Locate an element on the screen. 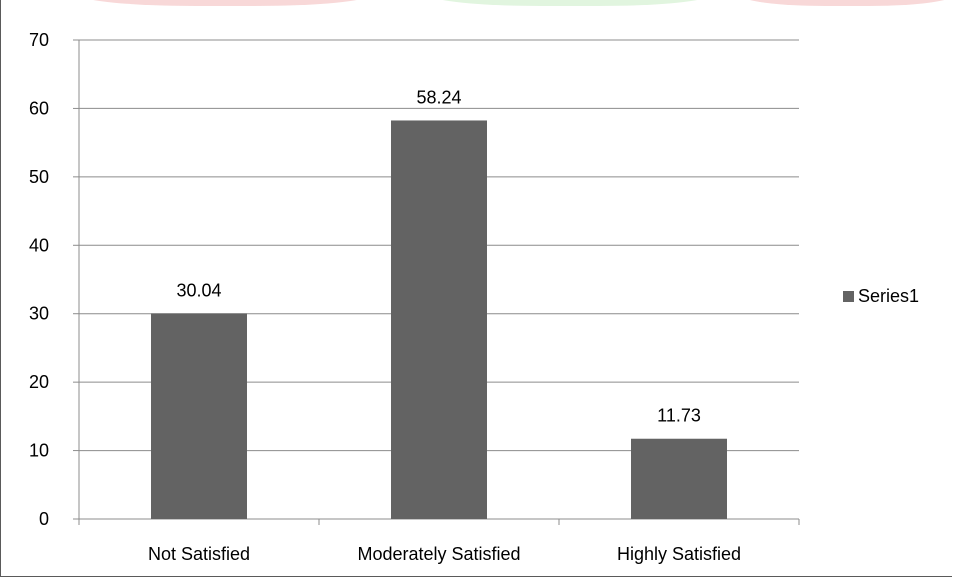  legend-label: Series1 is located at coordinates (888, 296).